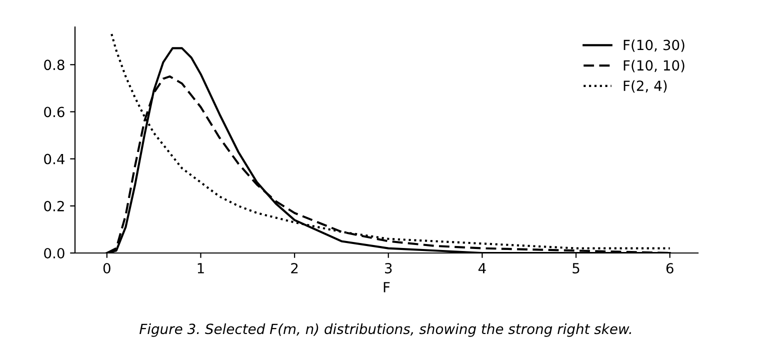  What do you see at coordinates (386, 330) in the screenshot?
I see `caption: Figure 3. Selected F(m, n) distributions, showing the strong right skew.` at bounding box center [386, 330].